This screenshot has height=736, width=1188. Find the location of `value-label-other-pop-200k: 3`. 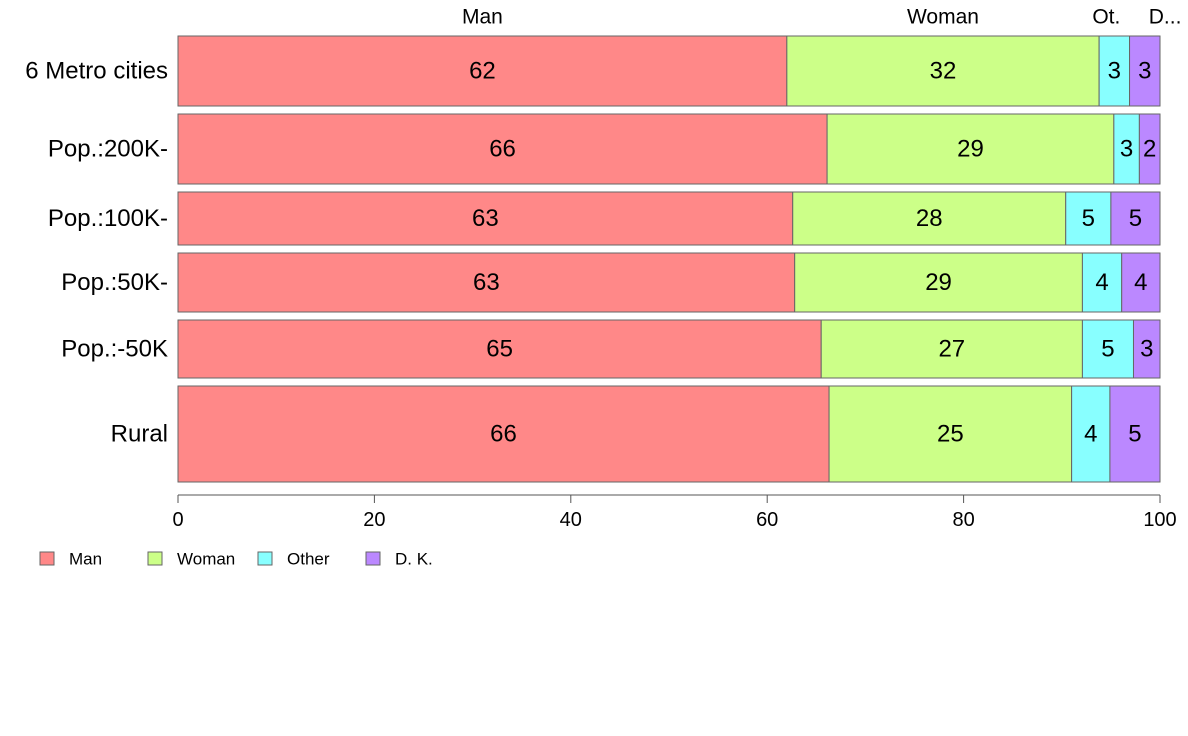

value-label-other-pop-200k: 3 is located at coordinates (1126, 149).